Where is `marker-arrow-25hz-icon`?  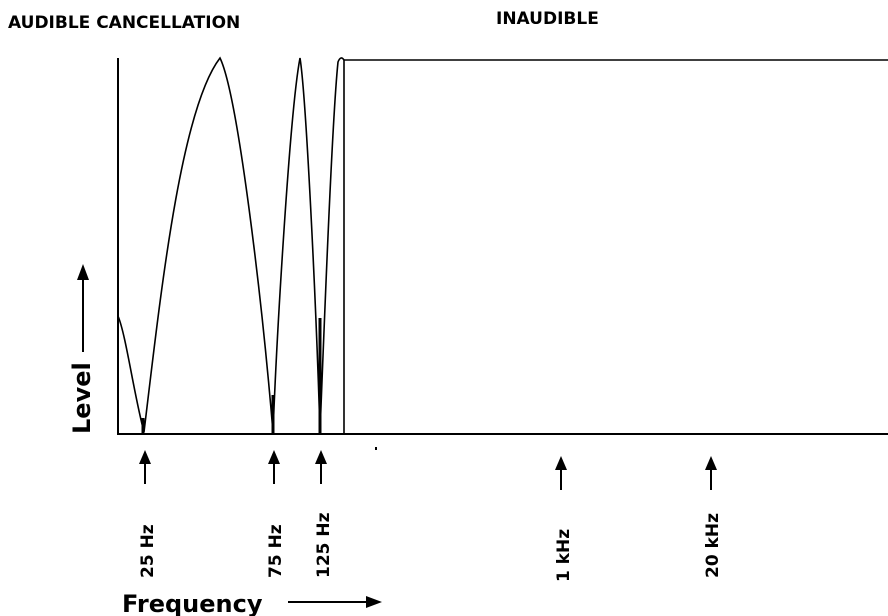 marker-arrow-25hz-icon is located at coordinates (145, 467).